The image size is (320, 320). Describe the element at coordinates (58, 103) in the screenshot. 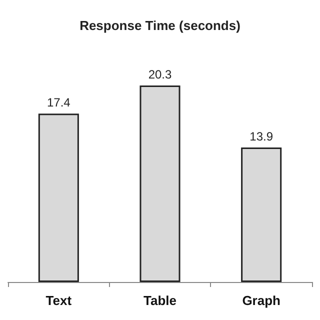

I see `data-label: 17.4` at that location.